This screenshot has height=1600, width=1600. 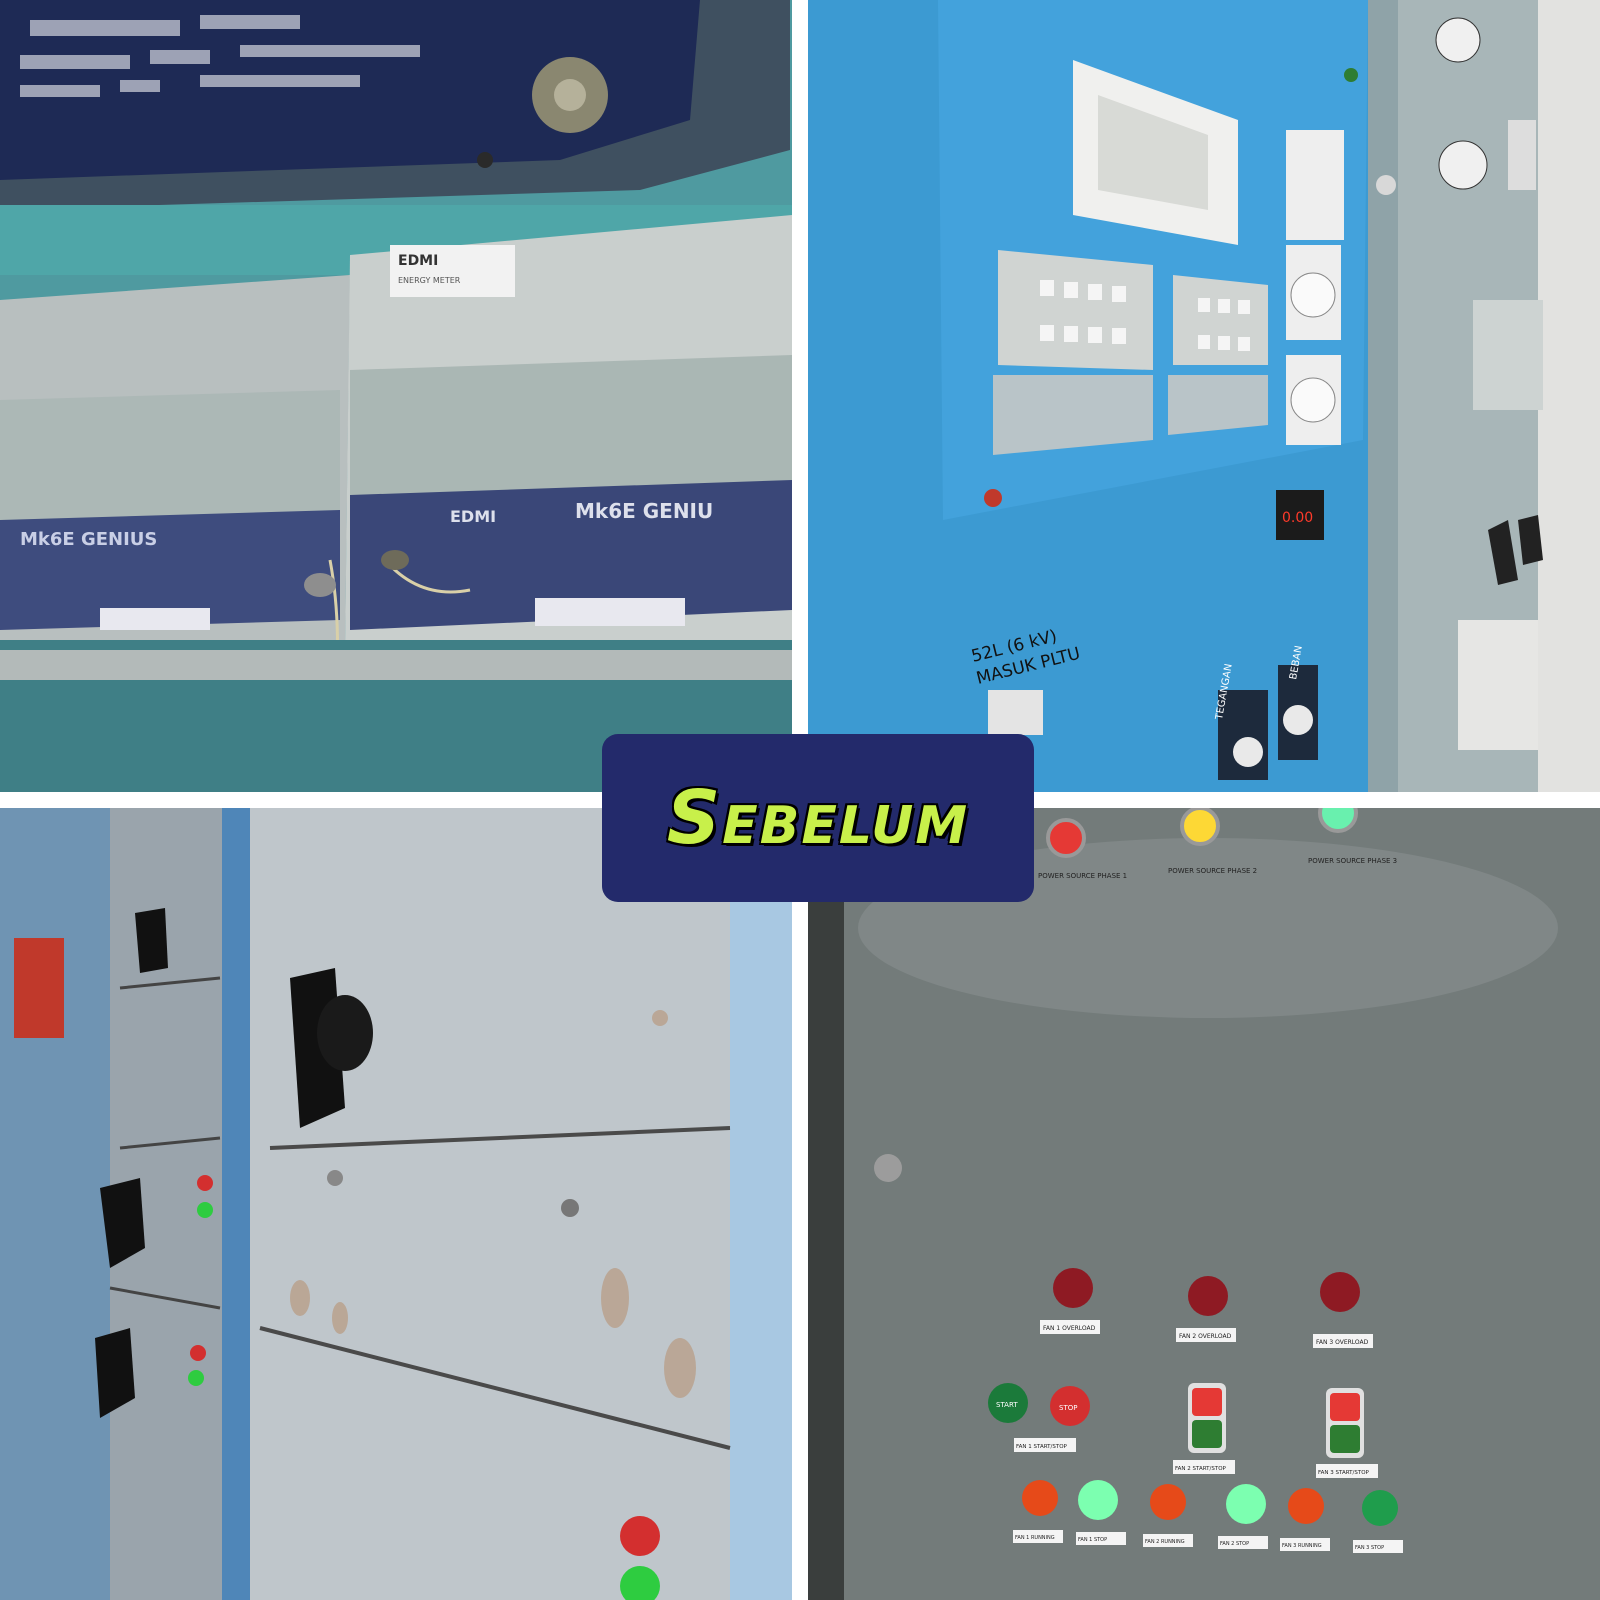 I want to click on startstop-label-1: FAN 1 START/STOP, so click(x=1042, y=1447).